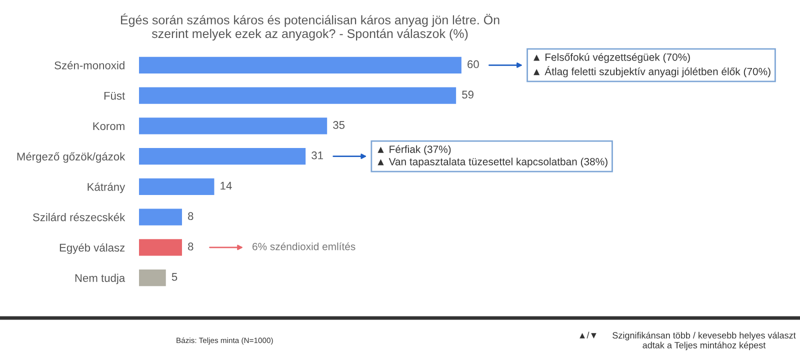 The width and height of the screenshot is (800, 361). I want to click on y-tick-label: Kátrány, so click(107, 188).